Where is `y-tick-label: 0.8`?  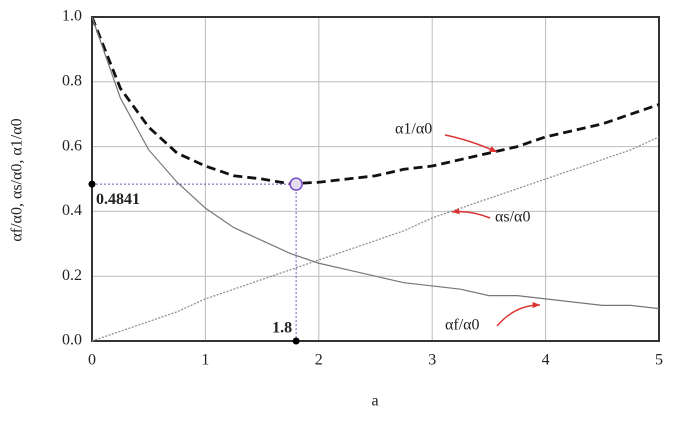 y-tick-label: 0.8 is located at coordinates (72, 80).